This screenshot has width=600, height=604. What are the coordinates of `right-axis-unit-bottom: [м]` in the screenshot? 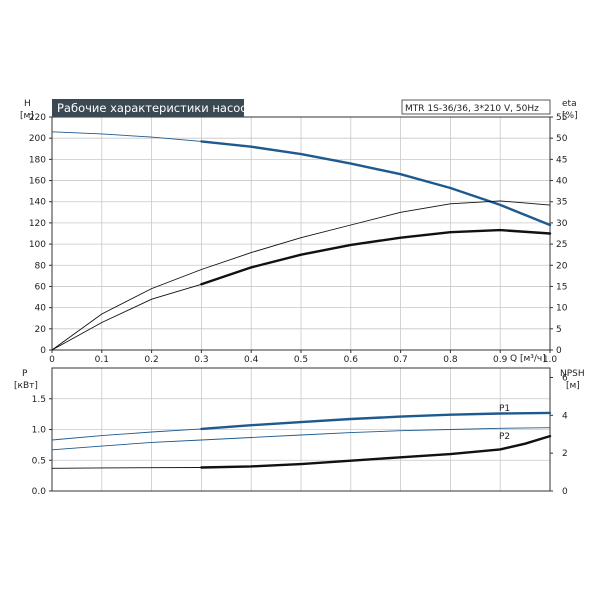 It's located at (573, 386).